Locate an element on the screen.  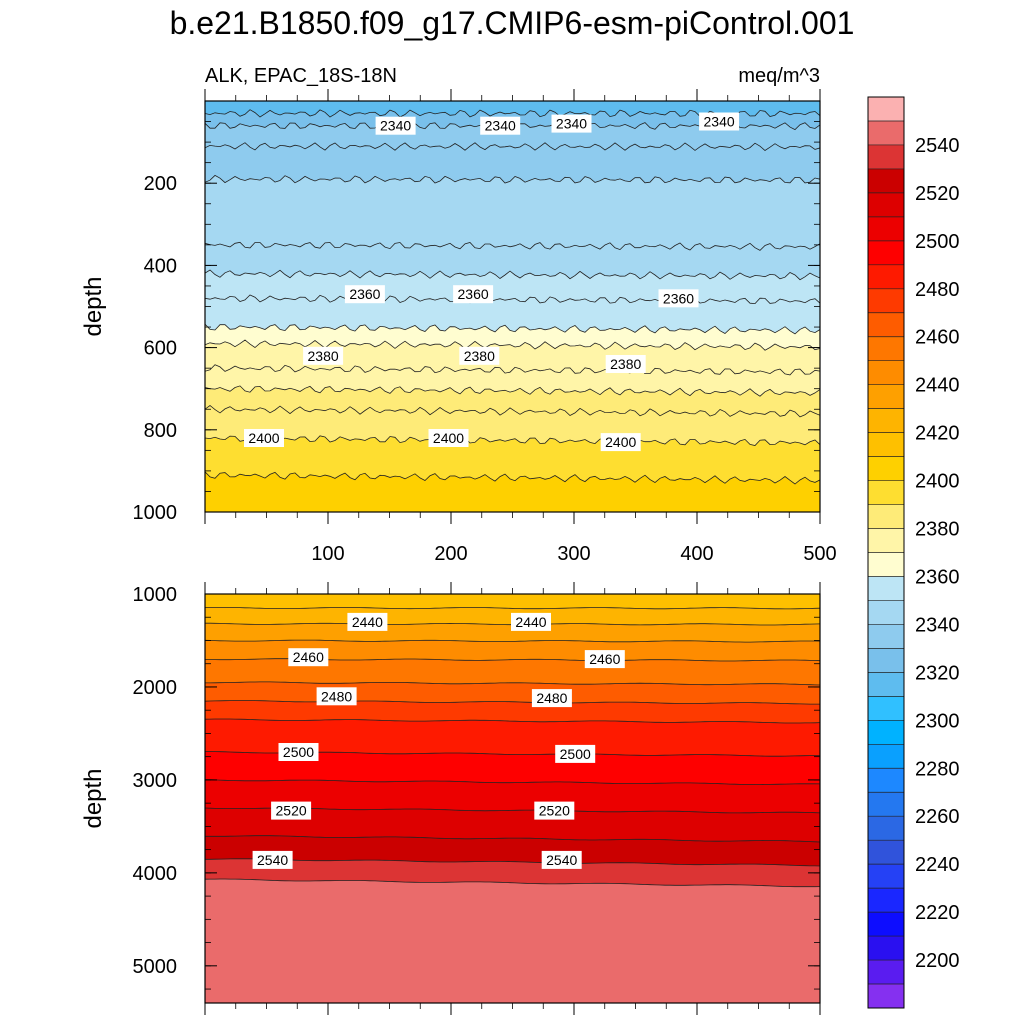
colorbar-label: 2280 is located at coordinates (937, 769).